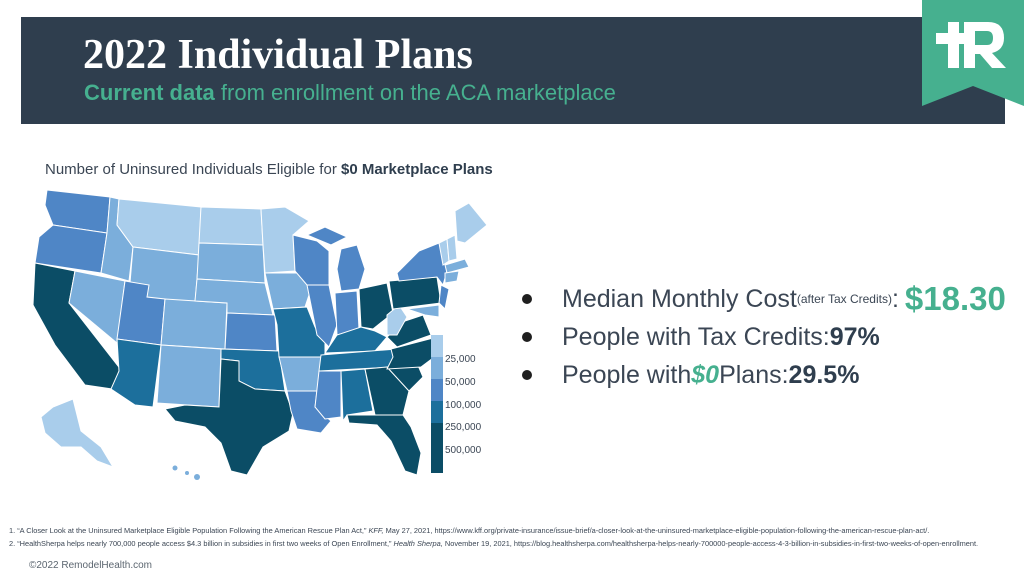  I want to click on stat-tax-credits: People with Tax Credits: 97%, so click(764, 337).